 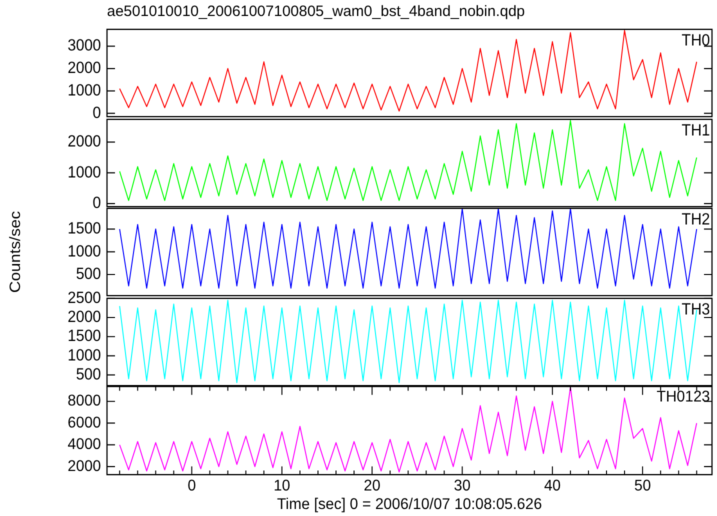 I want to click on x-axis-title: Time [sec] 0 = 2006/10/07 10:08:05.626, so click(x=409, y=505).